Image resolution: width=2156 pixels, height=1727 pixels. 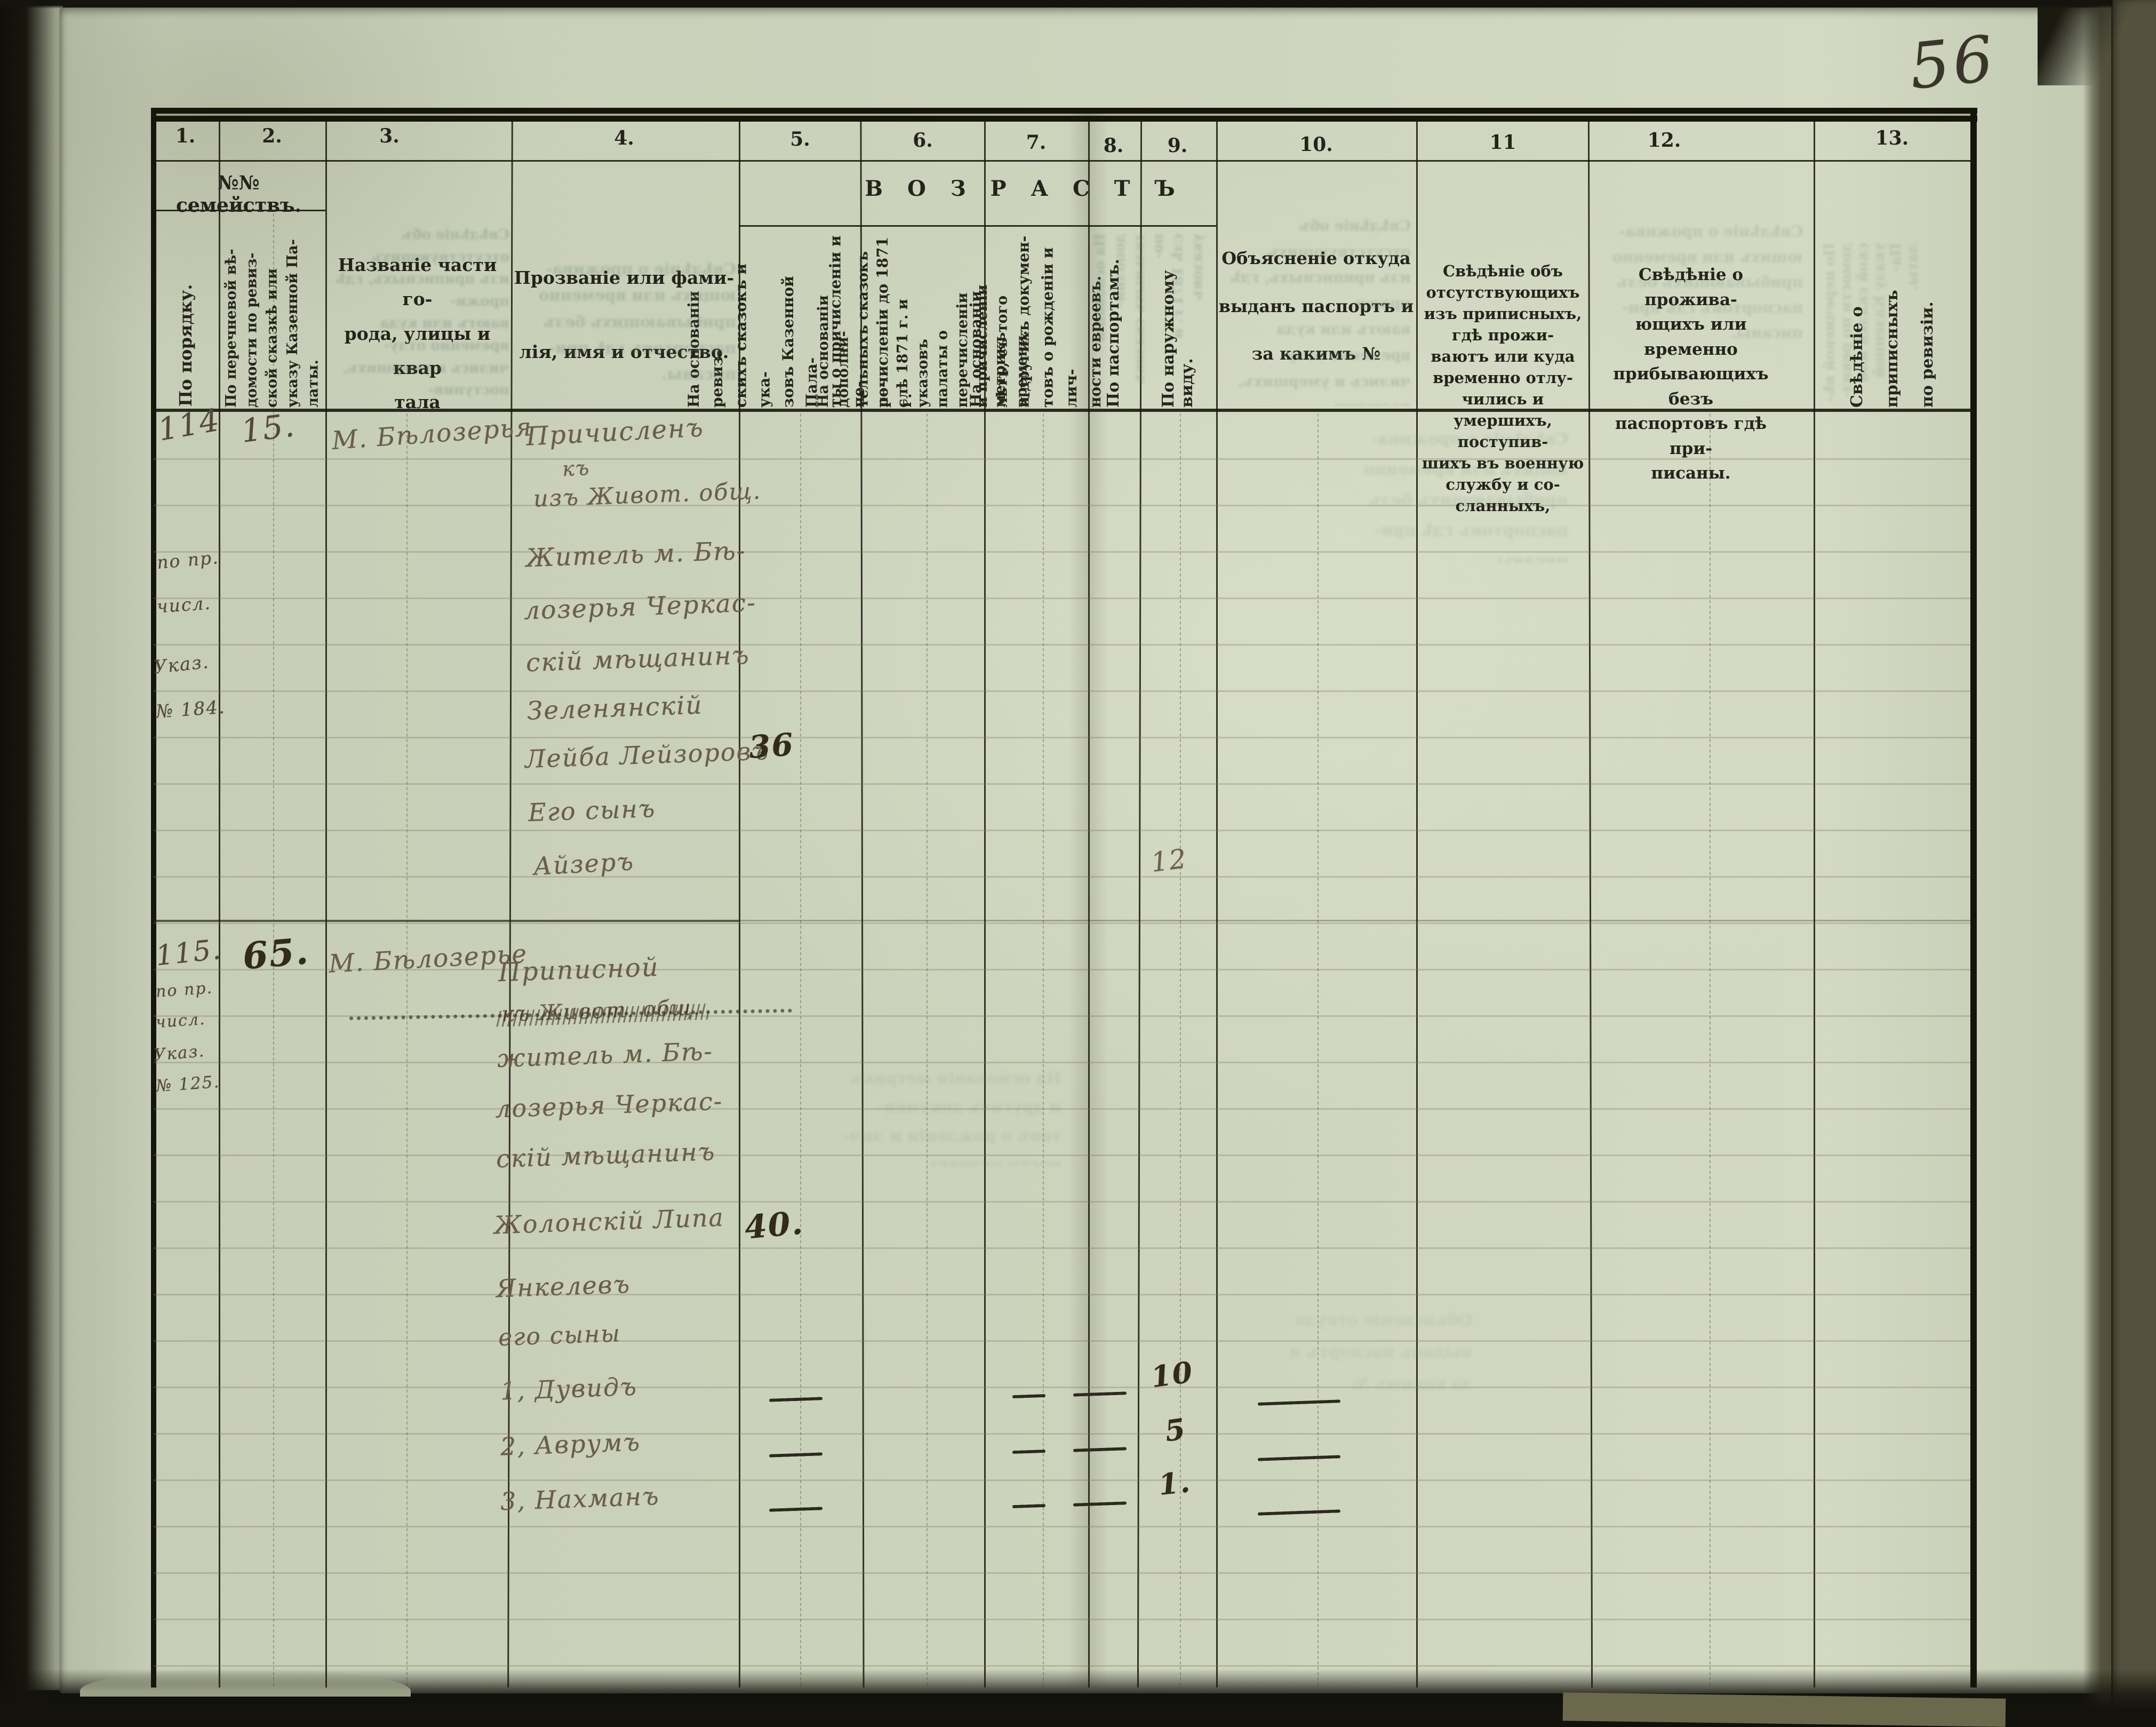 What do you see at coordinates (580, 1498) in the screenshot?
I see `record-son-name: 3, Нахманъ` at bounding box center [580, 1498].